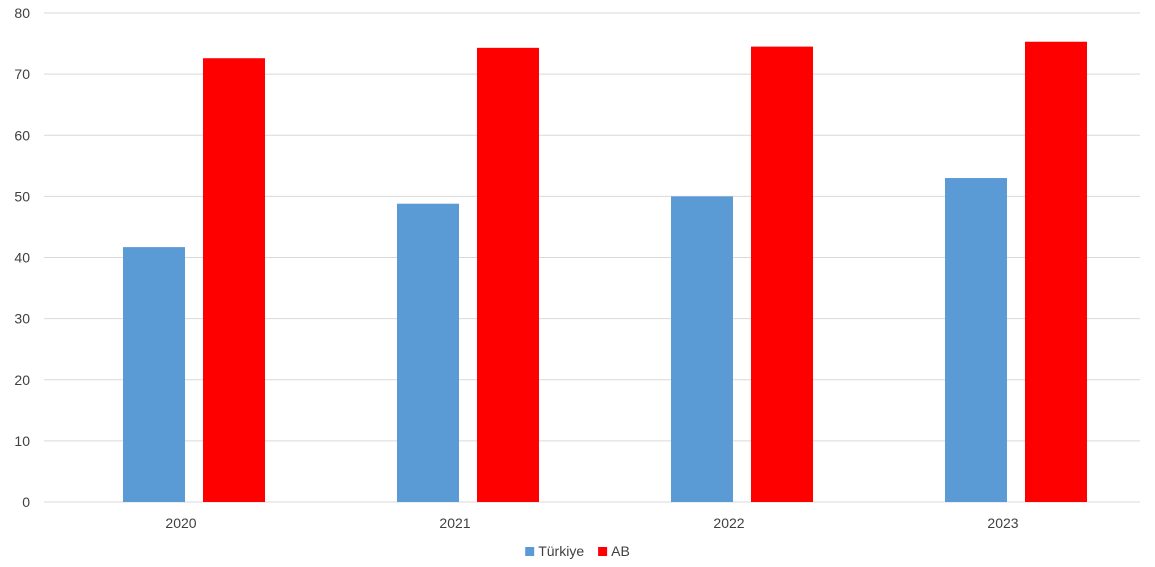 The width and height of the screenshot is (1155, 567). I want to click on legend-item-ab: AB, so click(614, 551).